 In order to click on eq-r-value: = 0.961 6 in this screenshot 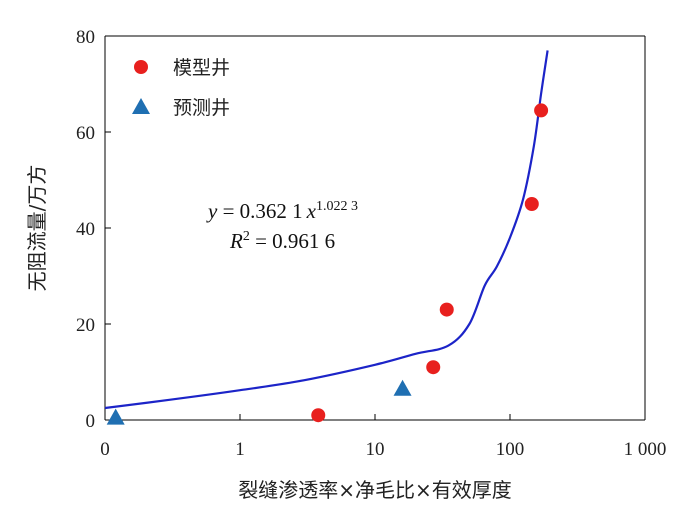, I will do `click(292, 241)`.